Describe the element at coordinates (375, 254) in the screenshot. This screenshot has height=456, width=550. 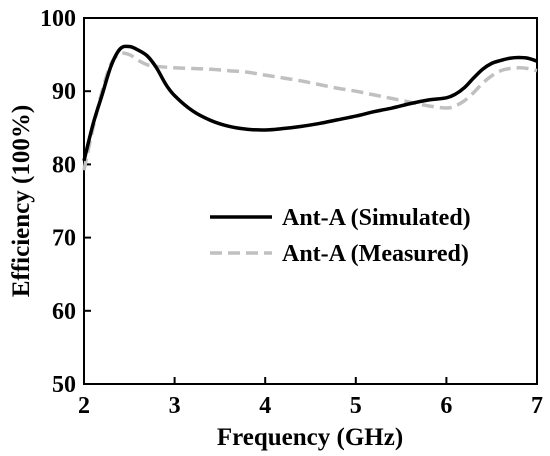
I see `legend-label-1: Ant-A (Measured)` at that location.